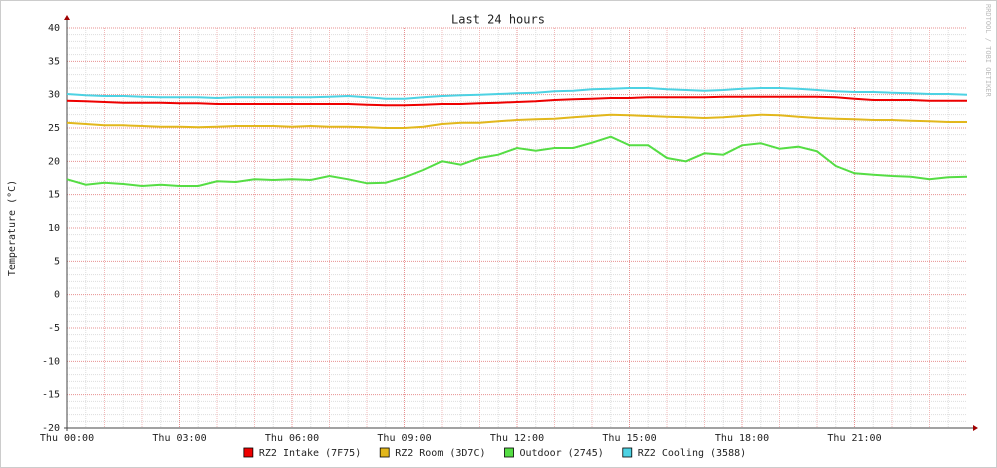  What do you see at coordinates (54, 228) in the screenshot?
I see `y-tick-label: 10` at bounding box center [54, 228].